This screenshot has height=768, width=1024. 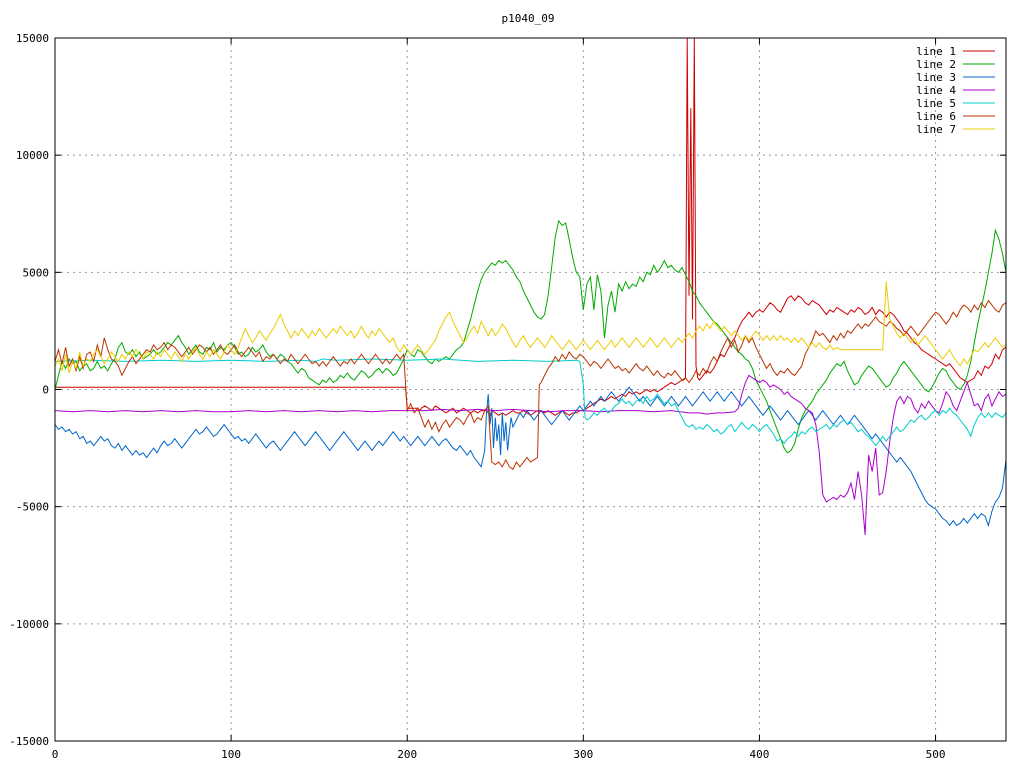 What do you see at coordinates (55, 754) in the screenshot?
I see `x-tick-label: 0` at bounding box center [55, 754].